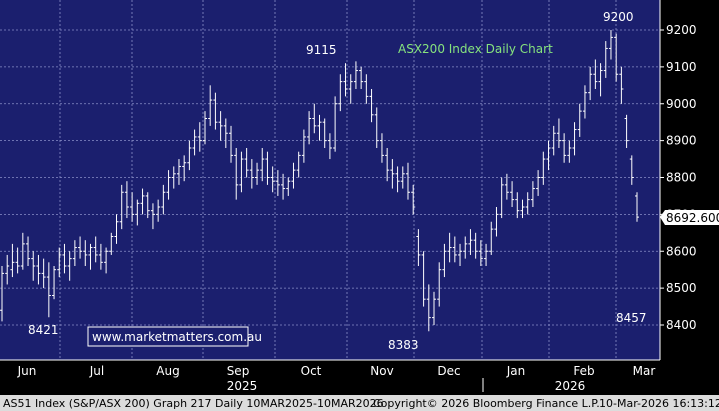 The image size is (719, 411). Describe the element at coordinates (681, 325) in the screenshot. I see `y-tick-label: 8400` at that location.